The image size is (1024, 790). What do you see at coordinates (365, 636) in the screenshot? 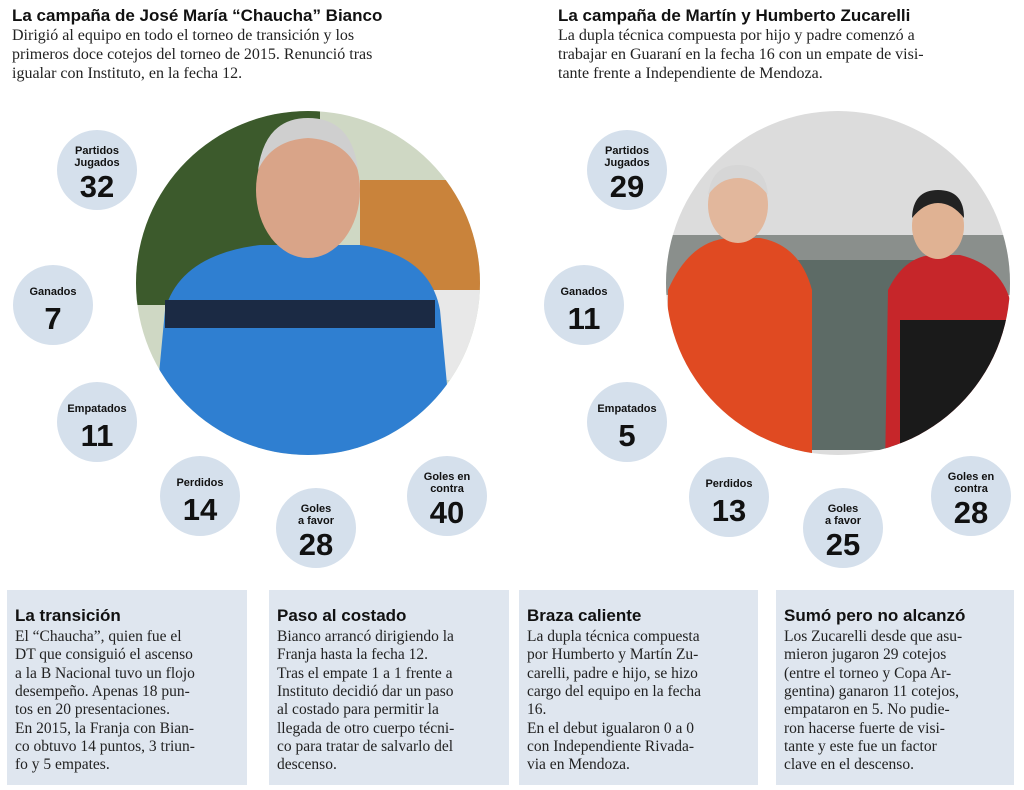
I see `box-line: Bianco arrancó dirigiendo la` at bounding box center [365, 636].